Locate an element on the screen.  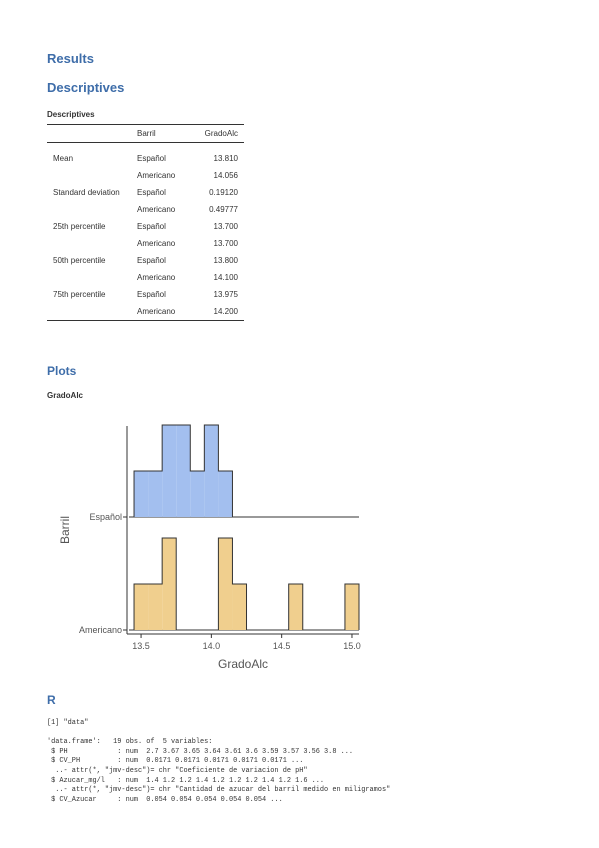
stat-label: Mean is located at coordinates (63, 158).